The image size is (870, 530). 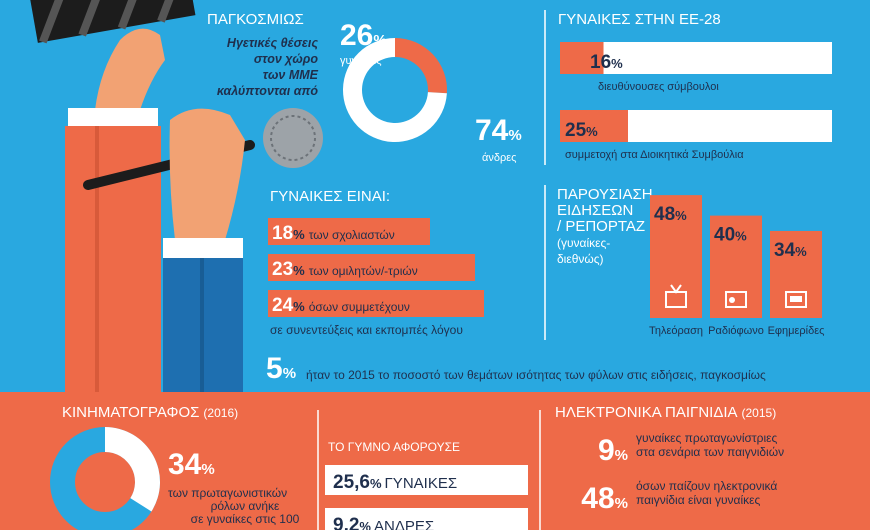 I want to click on global-text: Ηγετικές θέσεις, so click(x=272, y=43).